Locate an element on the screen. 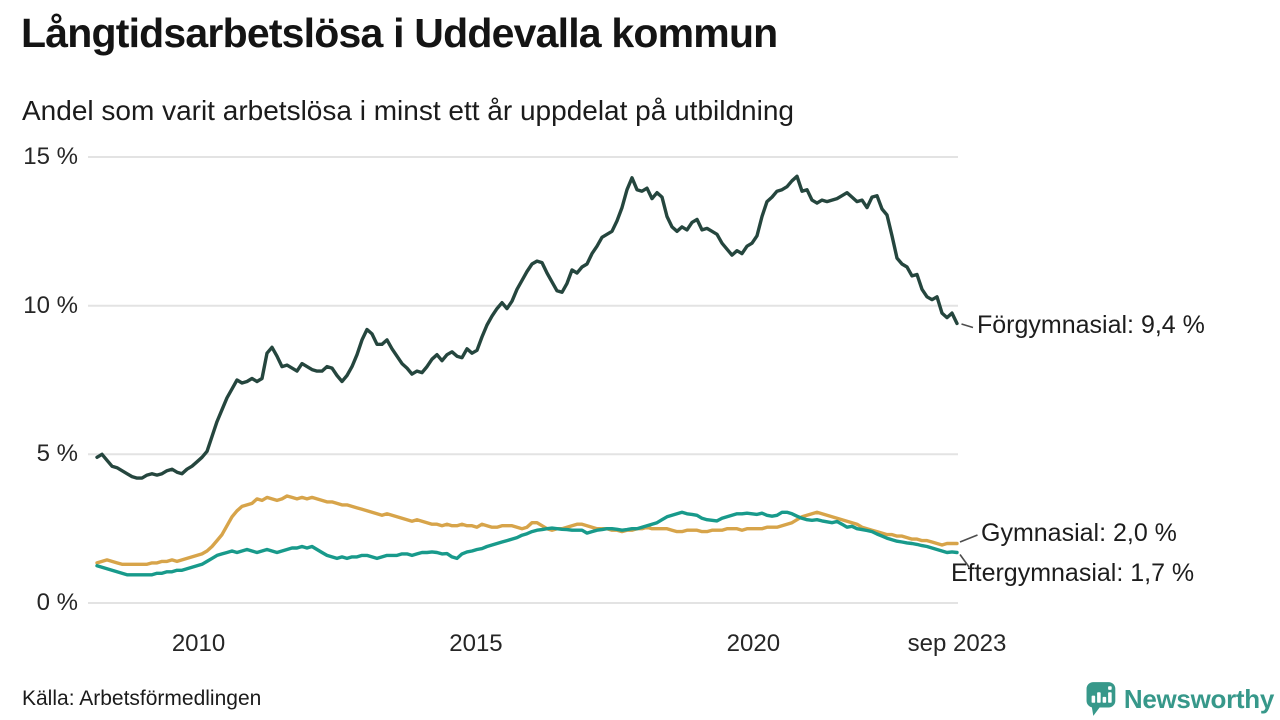 The height and width of the screenshot is (720, 1280). source-note: Källa: Arbetsförmedlingen is located at coordinates (142, 698).